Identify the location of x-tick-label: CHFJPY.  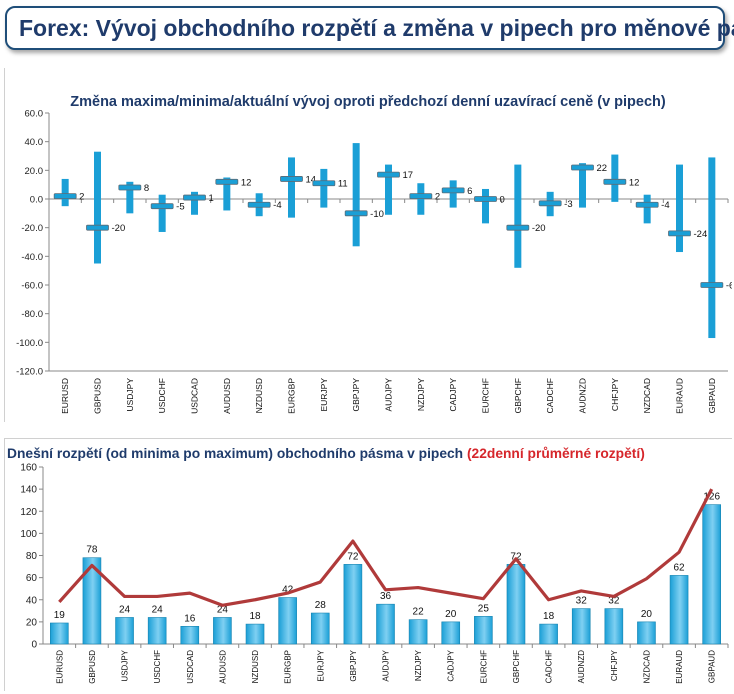
(615, 394).